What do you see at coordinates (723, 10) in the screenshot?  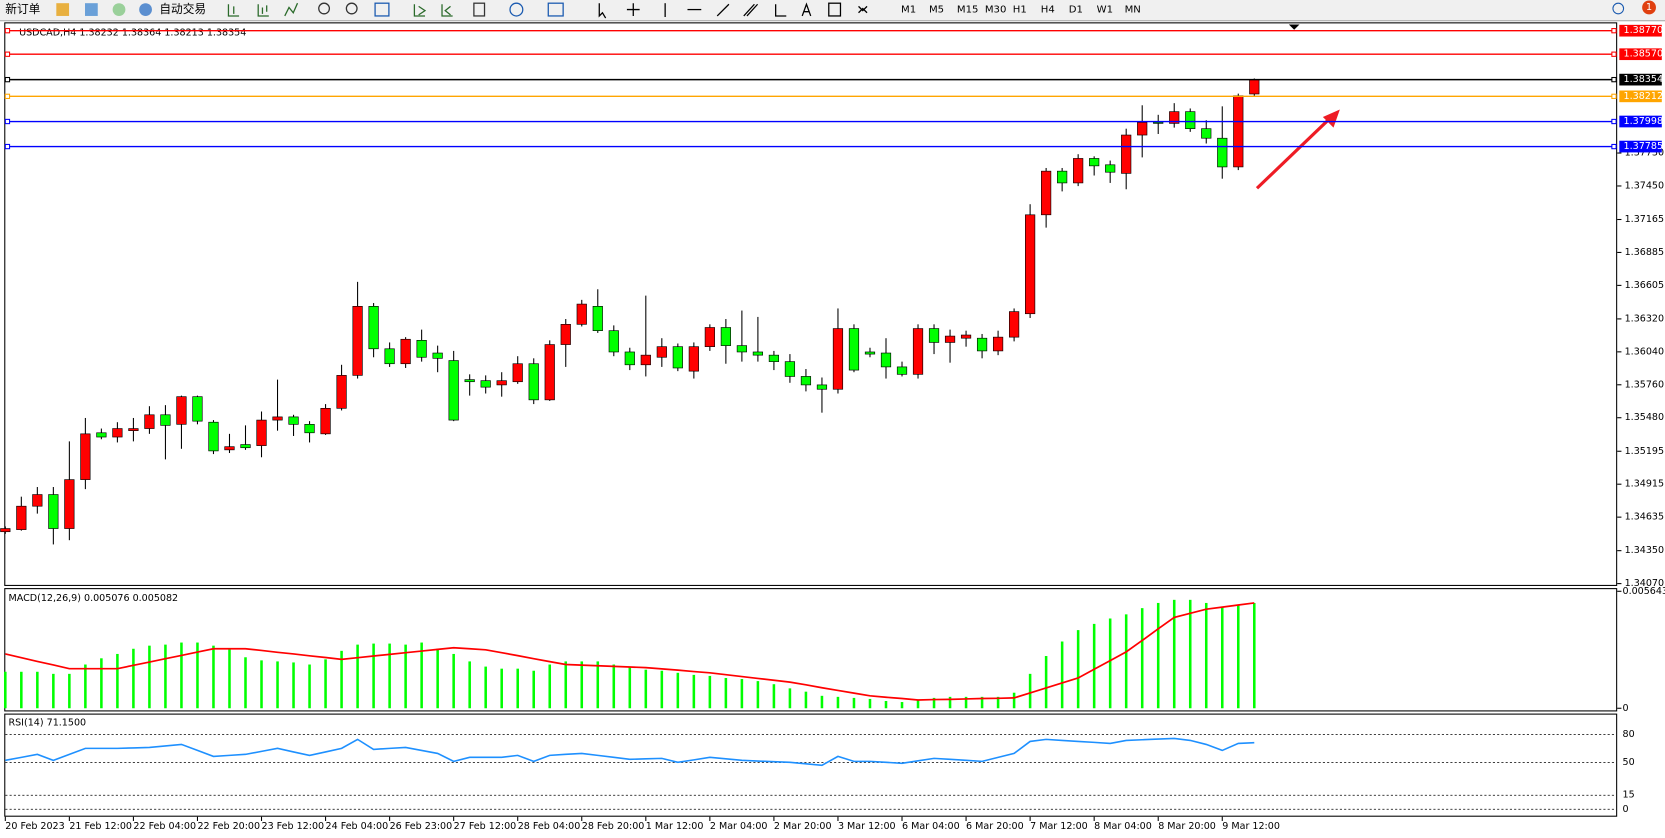 I see `trendline-tool` at bounding box center [723, 10].